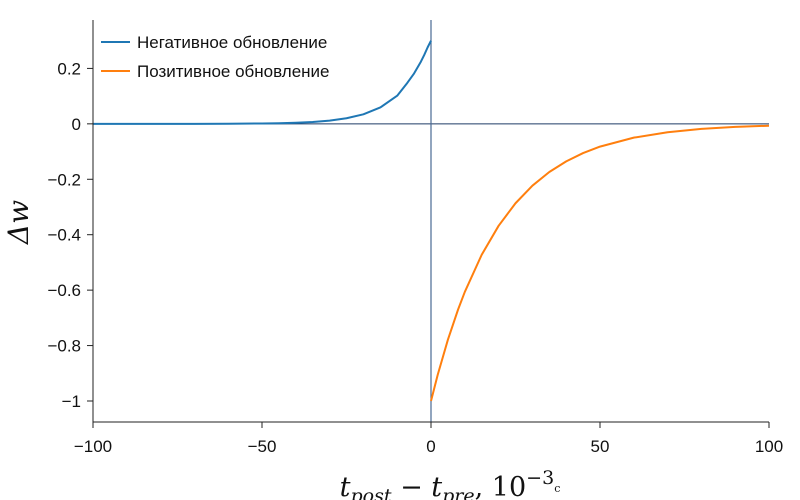 The height and width of the screenshot is (500, 800). Describe the element at coordinates (64, 290) in the screenshot. I see `y-tick-label: −0.6` at that location.